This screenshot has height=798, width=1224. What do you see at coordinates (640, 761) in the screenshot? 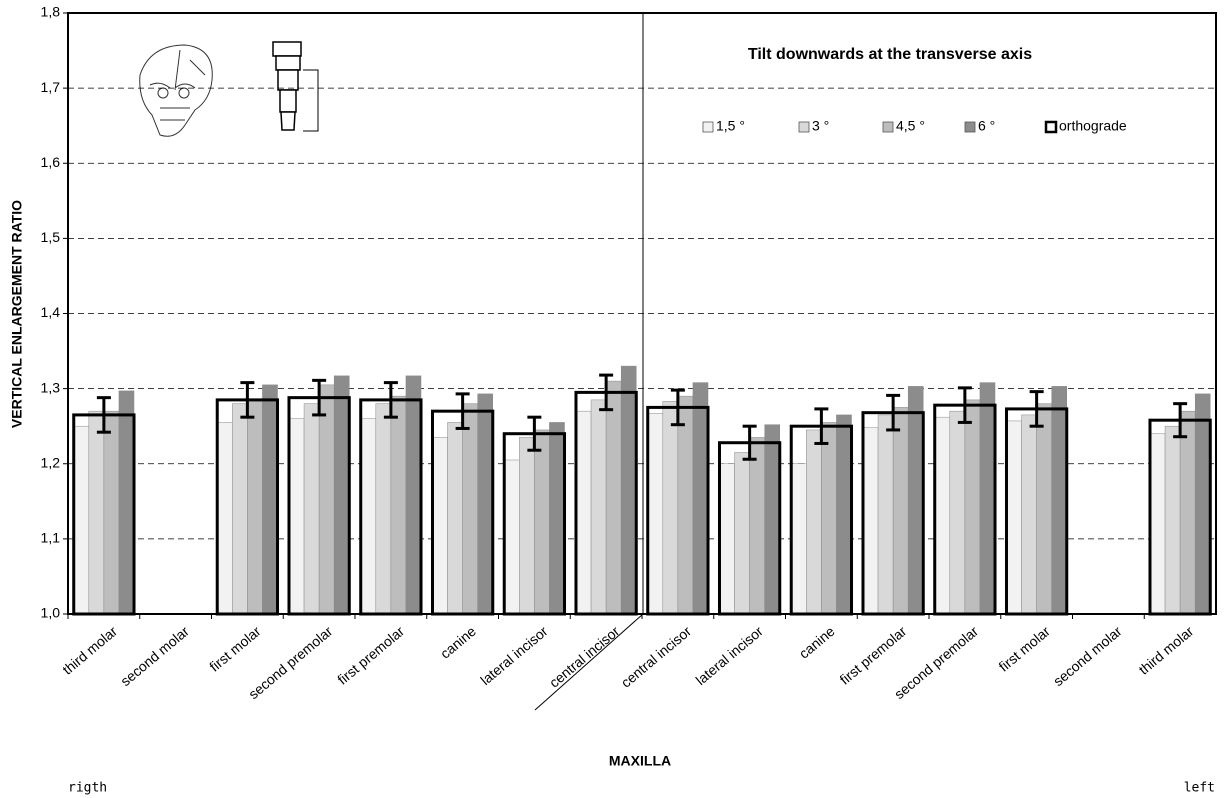
I see `x-axis-label: MAXILLA` at bounding box center [640, 761].